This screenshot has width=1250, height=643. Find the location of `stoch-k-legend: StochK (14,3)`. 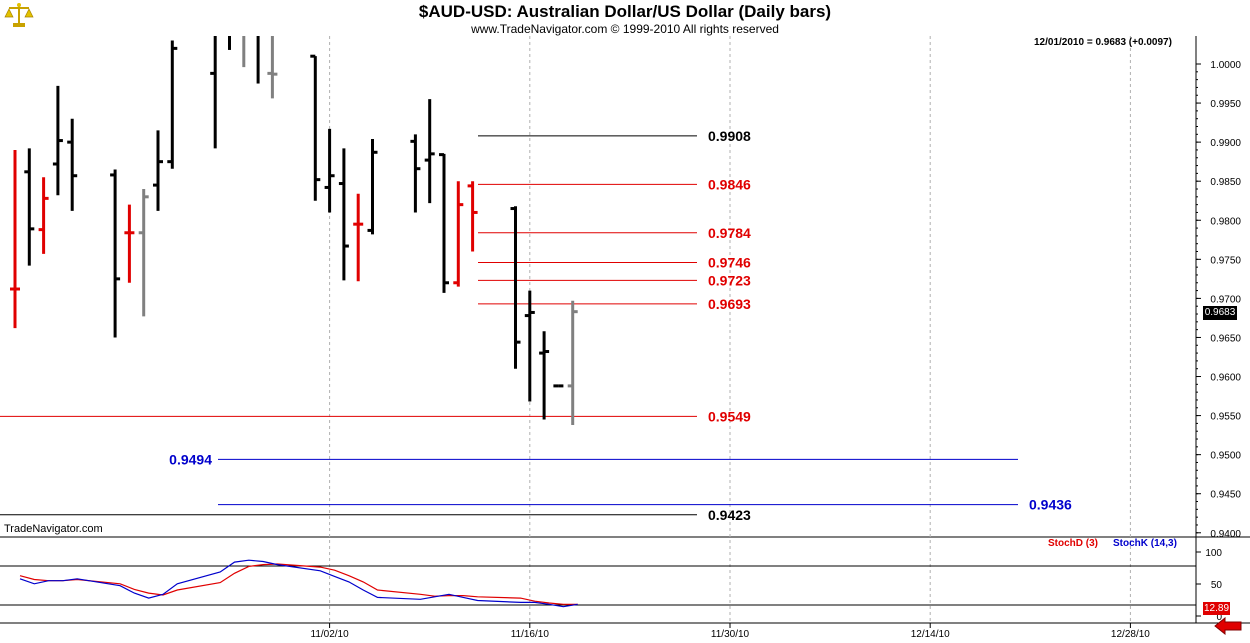

stoch-k-legend: StochK (14,3) is located at coordinates (1145, 543).